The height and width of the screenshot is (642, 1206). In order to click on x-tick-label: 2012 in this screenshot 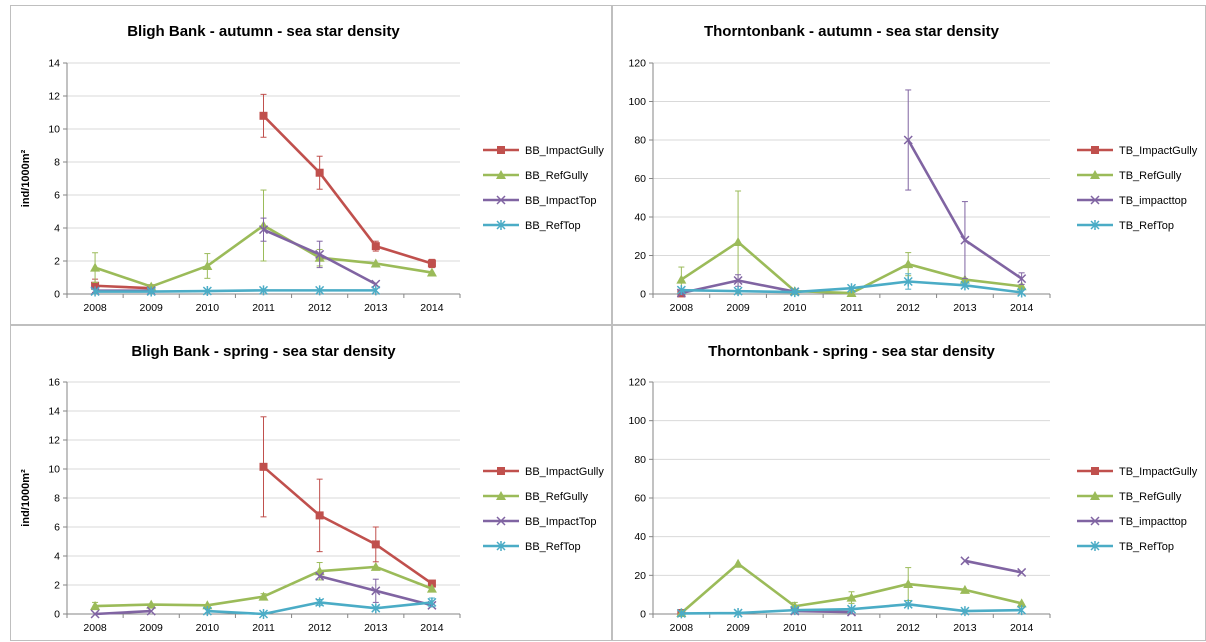, I will do `click(320, 308)`.